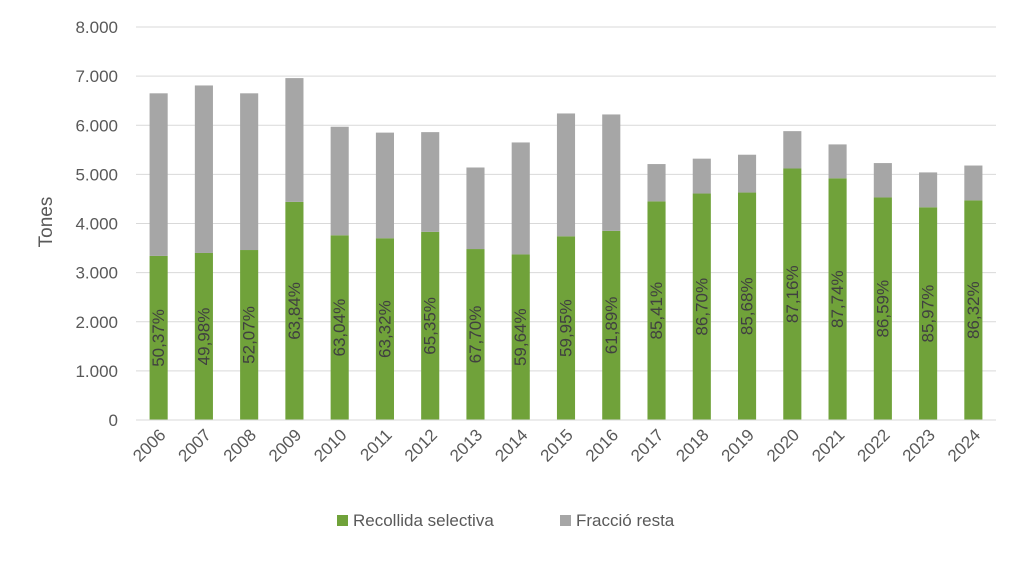 Image resolution: width=1024 pixels, height=561 pixels. I want to click on data-label: 61,89%, so click(611, 326).